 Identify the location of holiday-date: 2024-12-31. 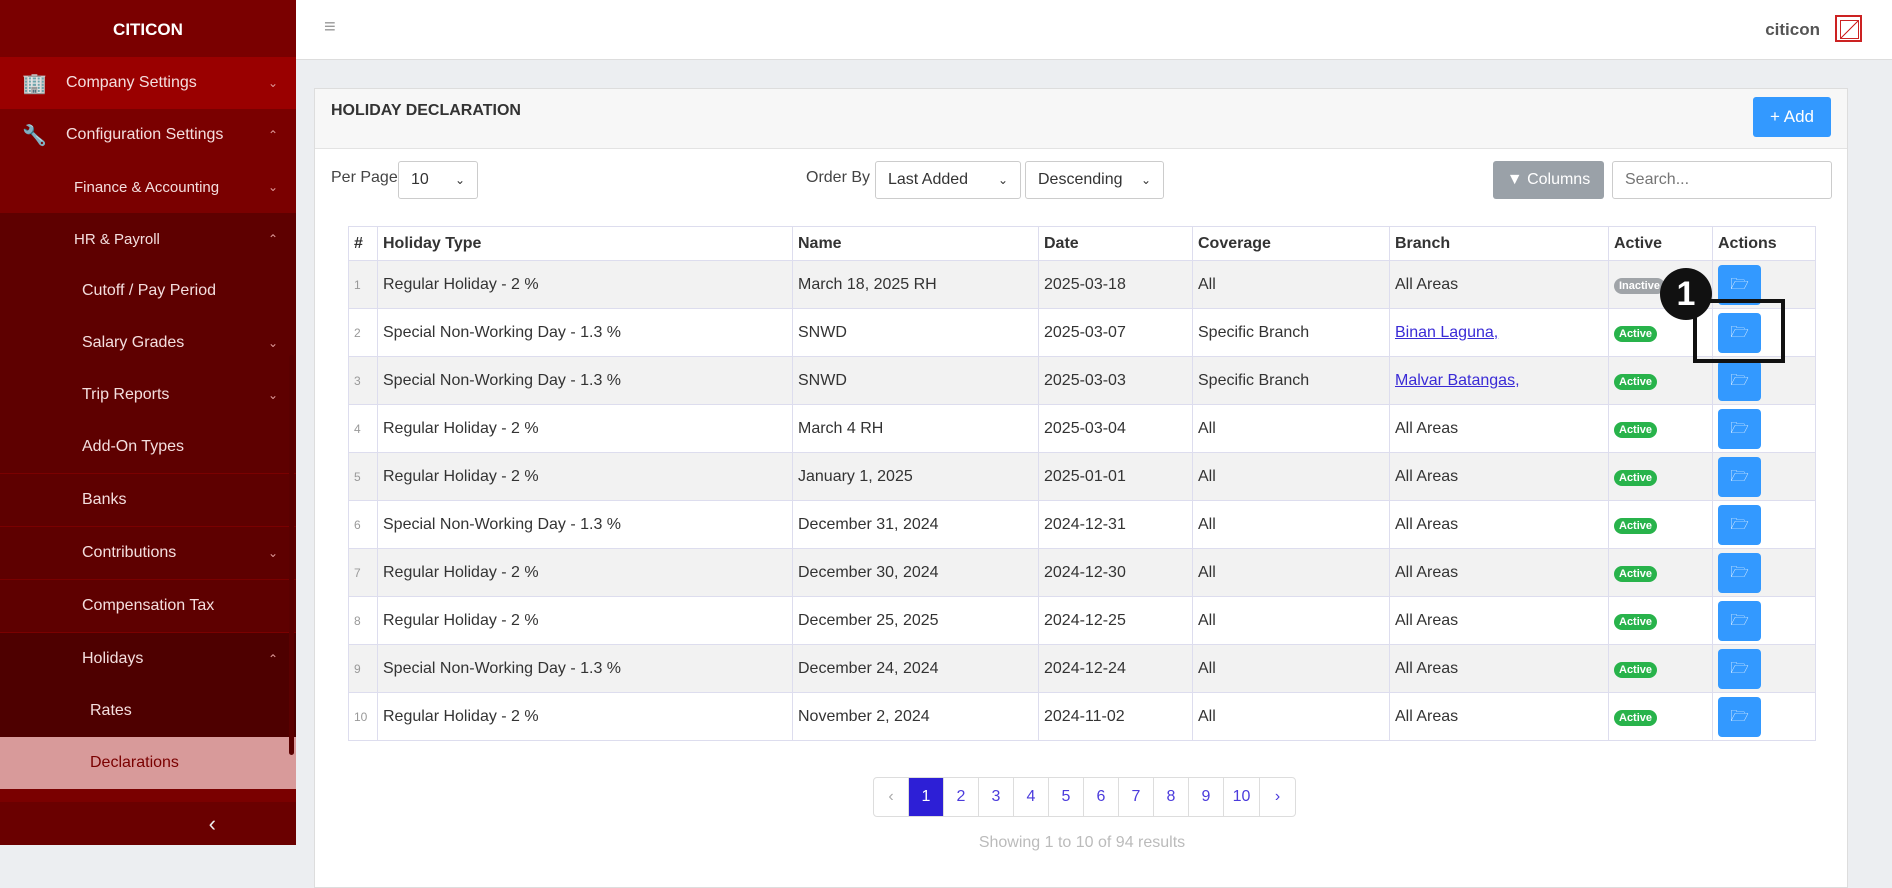
(1115, 524).